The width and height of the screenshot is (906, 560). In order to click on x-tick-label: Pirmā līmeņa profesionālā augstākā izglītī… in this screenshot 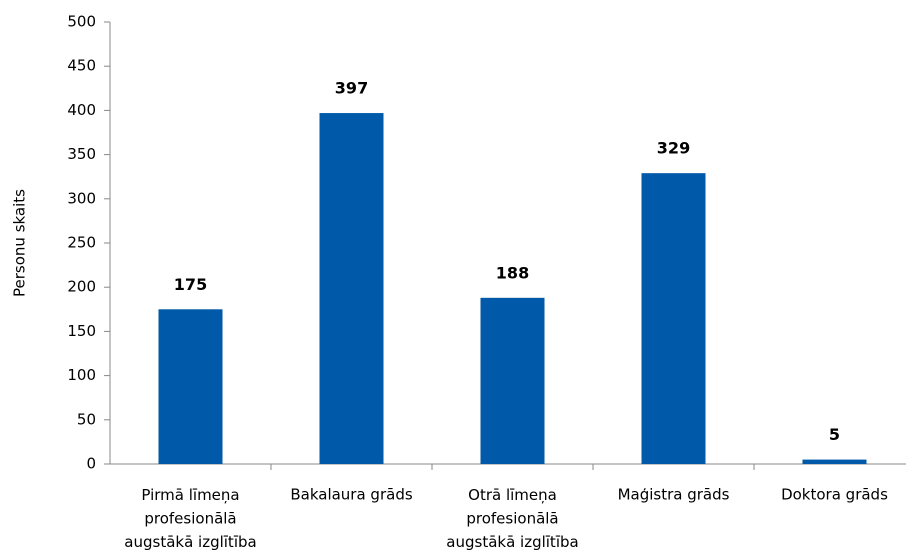, I will do `click(190, 518)`.